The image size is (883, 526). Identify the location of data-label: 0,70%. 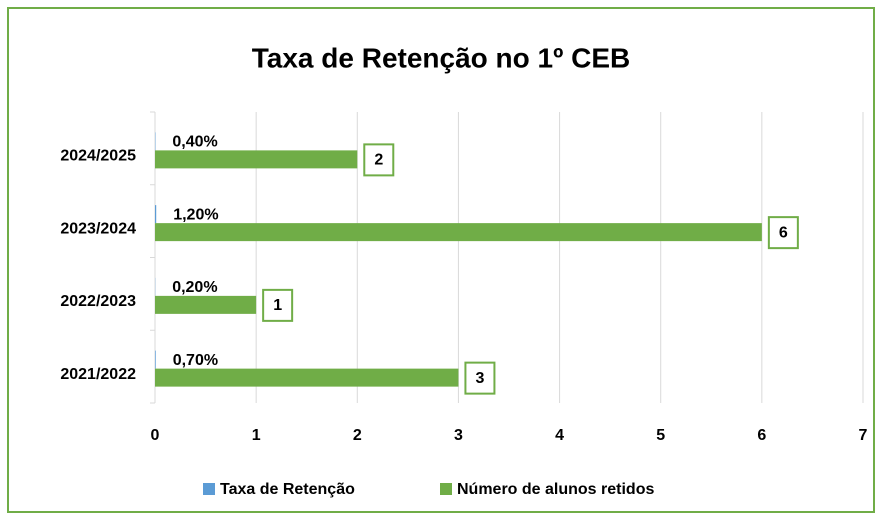
(195, 360).